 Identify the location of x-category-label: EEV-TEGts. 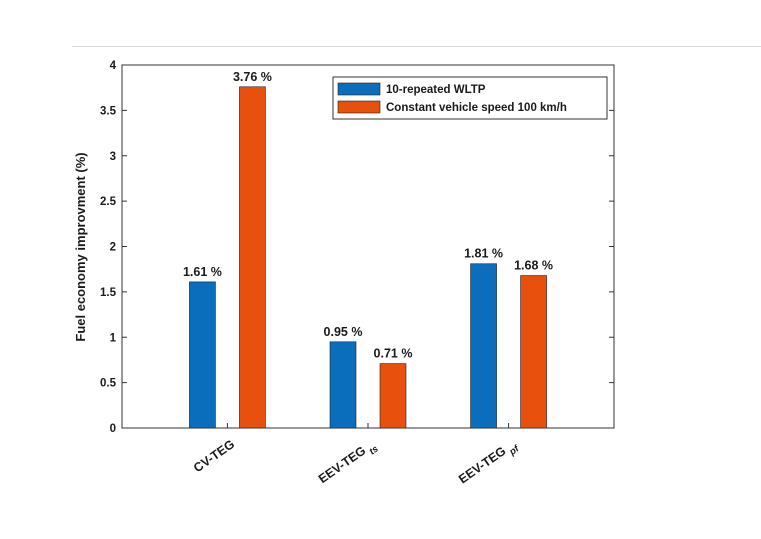
(348, 463).